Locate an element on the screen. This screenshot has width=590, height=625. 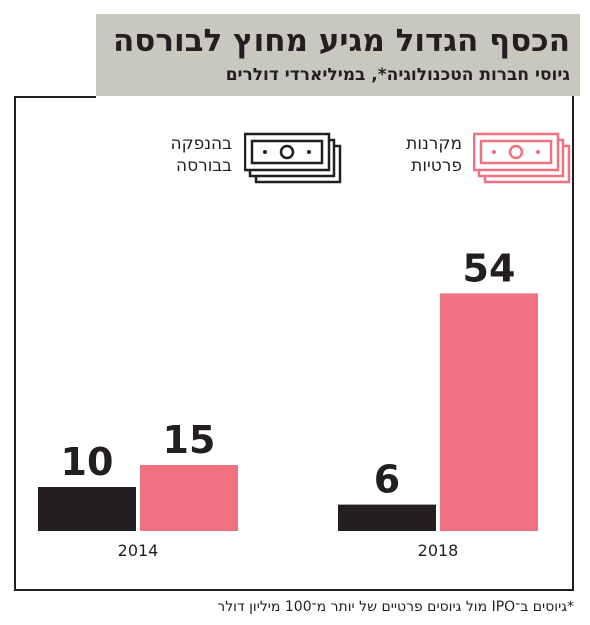
bar-private-2018 is located at coordinates (489, 412).